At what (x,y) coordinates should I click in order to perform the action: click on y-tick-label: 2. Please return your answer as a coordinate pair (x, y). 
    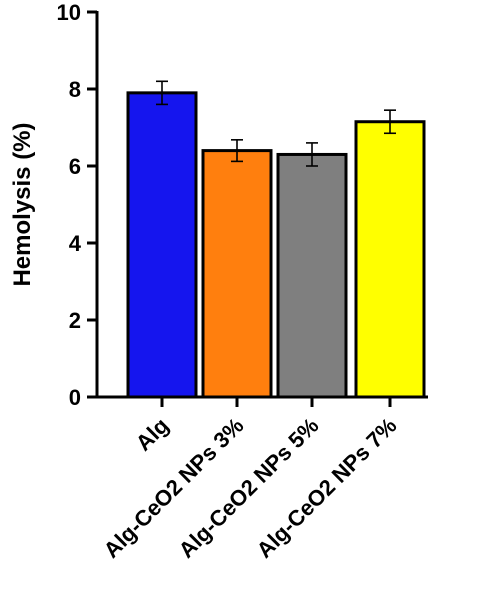
    Looking at the image, I should click on (75, 320).